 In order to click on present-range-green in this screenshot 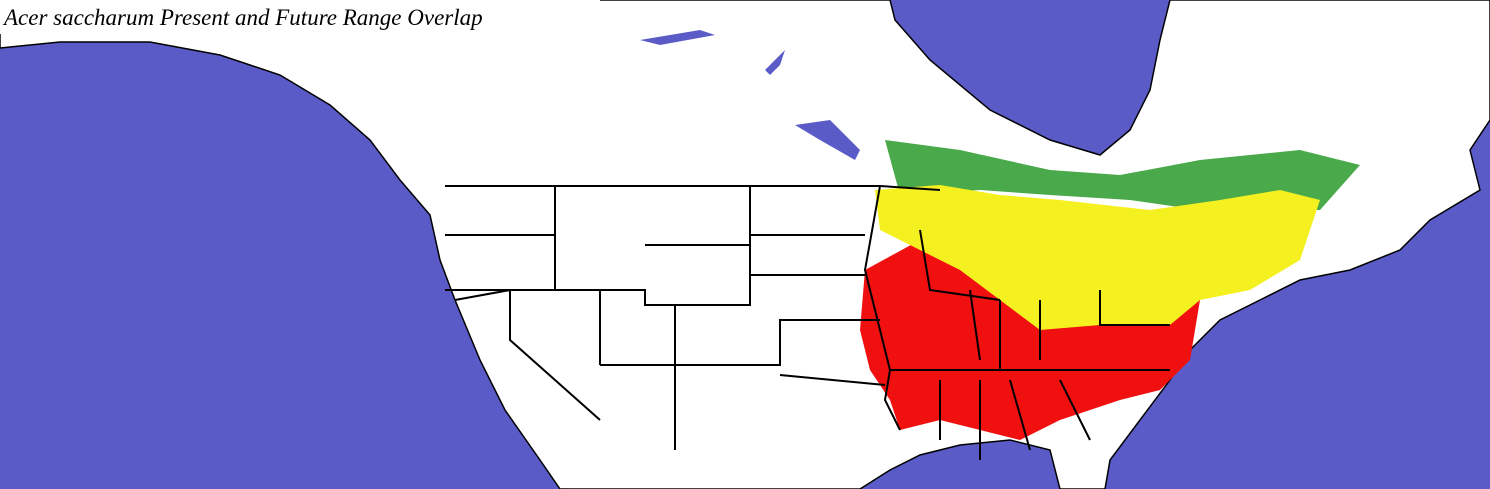, I will do `click(1122, 175)`.